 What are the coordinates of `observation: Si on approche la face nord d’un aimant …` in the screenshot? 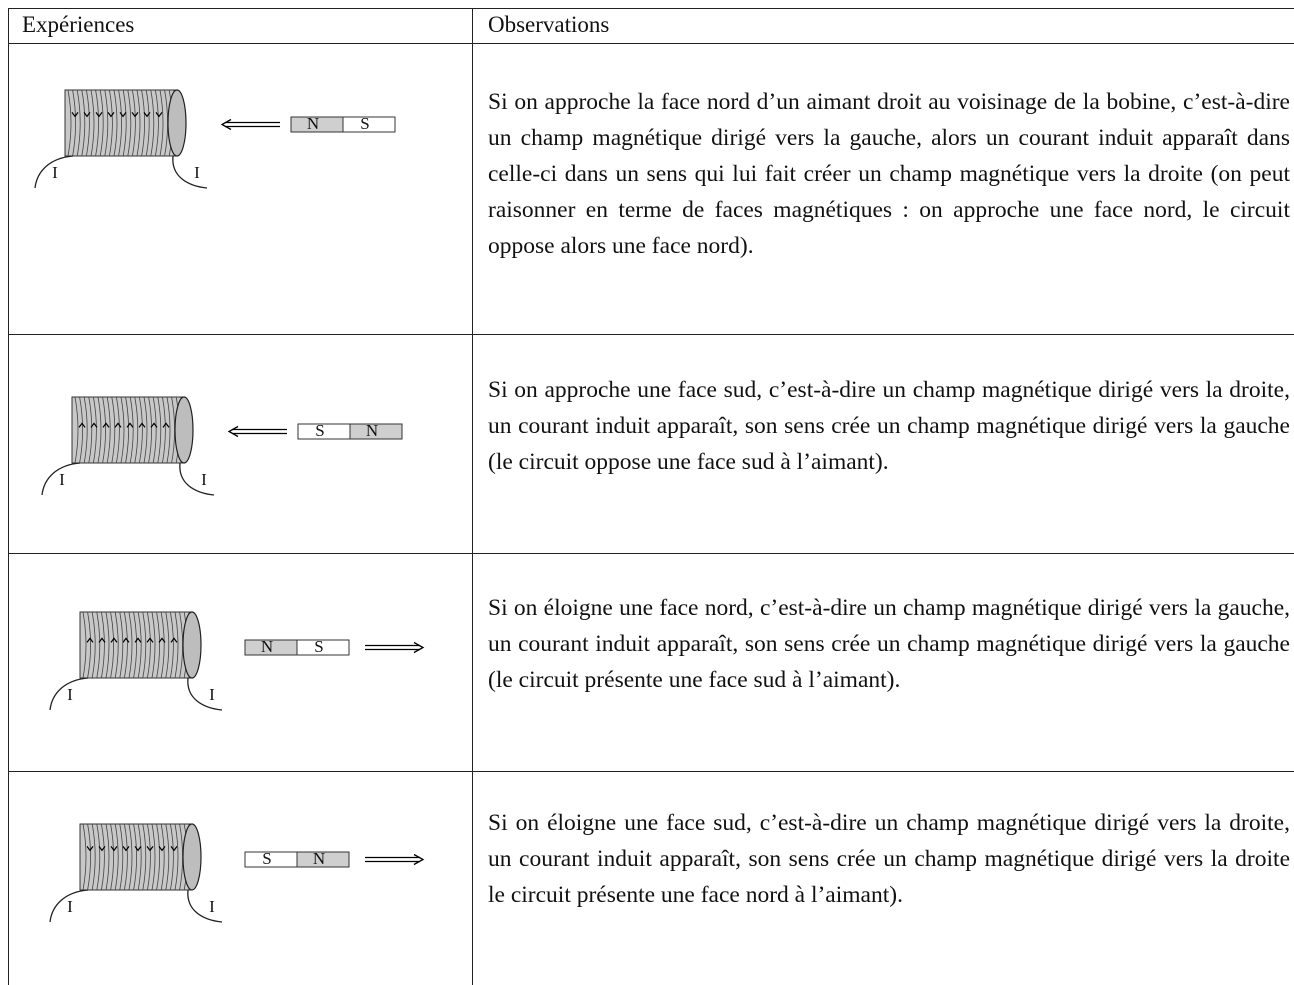 It's located at (889, 174).